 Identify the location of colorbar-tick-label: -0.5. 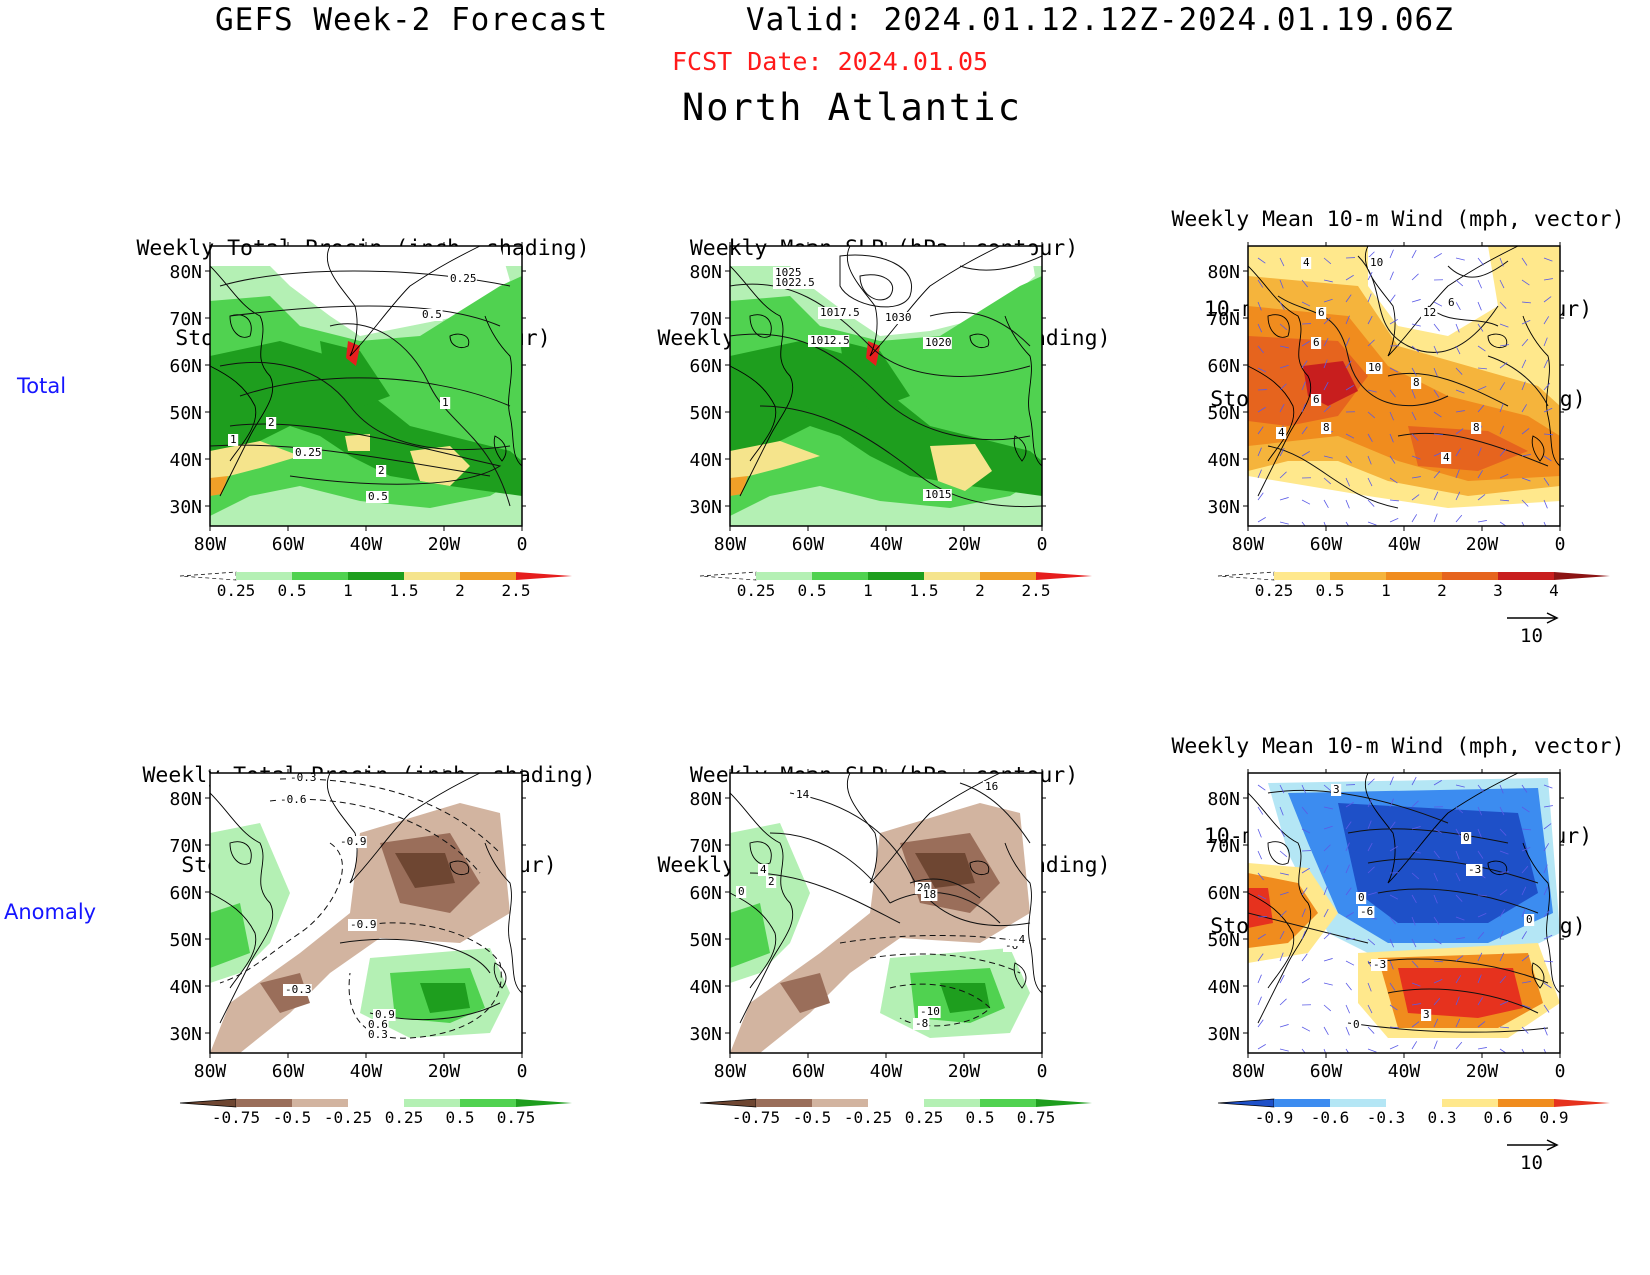
(292, 1117).